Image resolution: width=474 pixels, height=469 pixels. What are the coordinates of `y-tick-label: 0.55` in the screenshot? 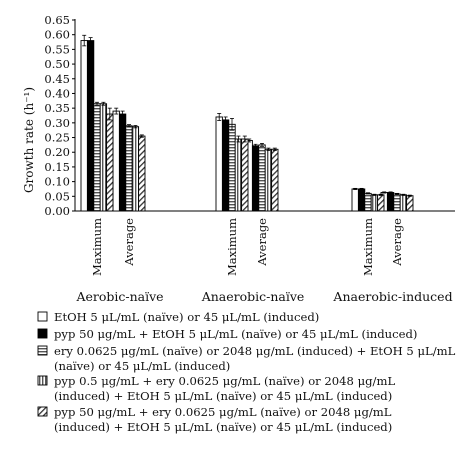 It's located at (57, 49).